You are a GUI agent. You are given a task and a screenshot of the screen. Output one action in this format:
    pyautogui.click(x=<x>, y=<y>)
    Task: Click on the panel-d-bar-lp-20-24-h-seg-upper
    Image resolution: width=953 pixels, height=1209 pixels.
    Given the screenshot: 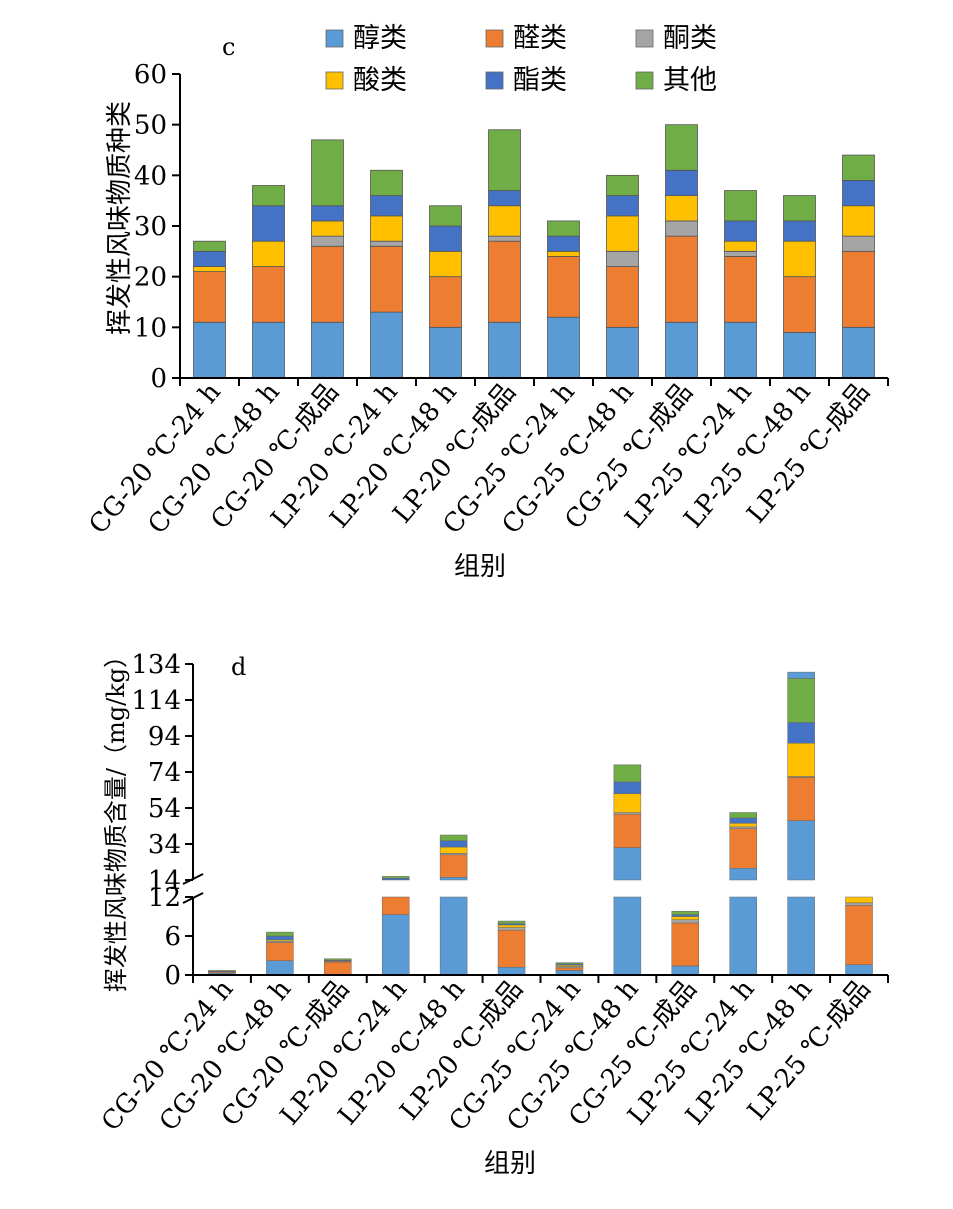 What is the action you would take?
    pyautogui.click(x=395, y=879)
    